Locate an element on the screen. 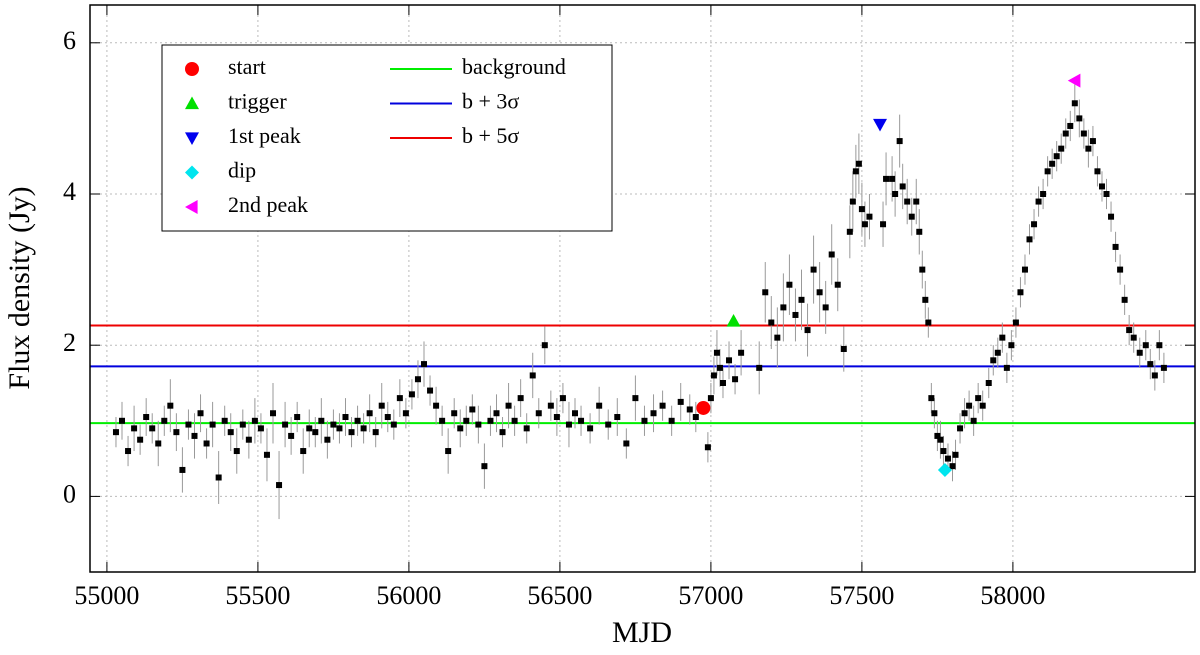 The height and width of the screenshot is (655, 1200). legend-marker is located at coordinates (192, 138).